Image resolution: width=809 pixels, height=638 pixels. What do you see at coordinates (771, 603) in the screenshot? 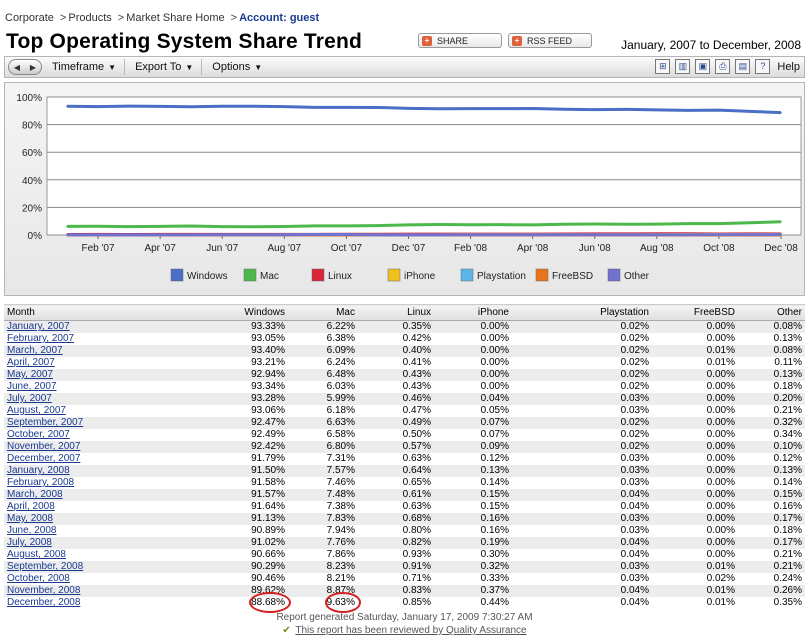
I see `value-cell-other: 0.35%` at bounding box center [771, 603].